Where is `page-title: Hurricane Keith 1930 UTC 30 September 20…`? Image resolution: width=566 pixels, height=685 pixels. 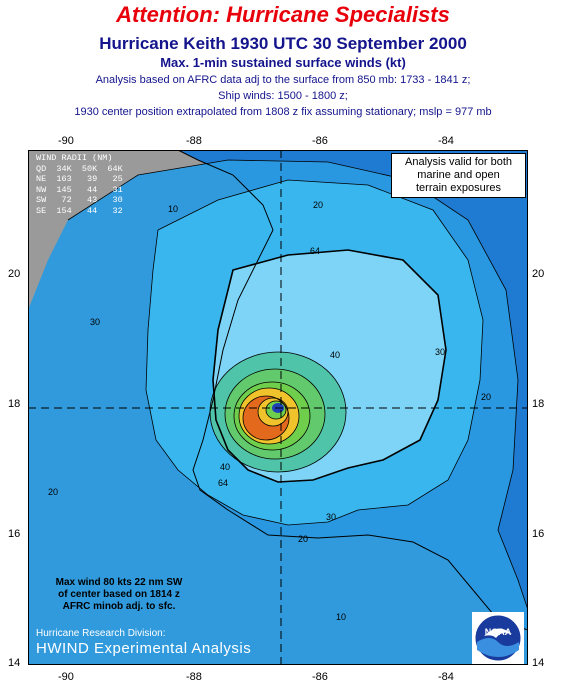 page-title: Hurricane Keith 1930 UTC 30 September 20… is located at coordinates (283, 43).